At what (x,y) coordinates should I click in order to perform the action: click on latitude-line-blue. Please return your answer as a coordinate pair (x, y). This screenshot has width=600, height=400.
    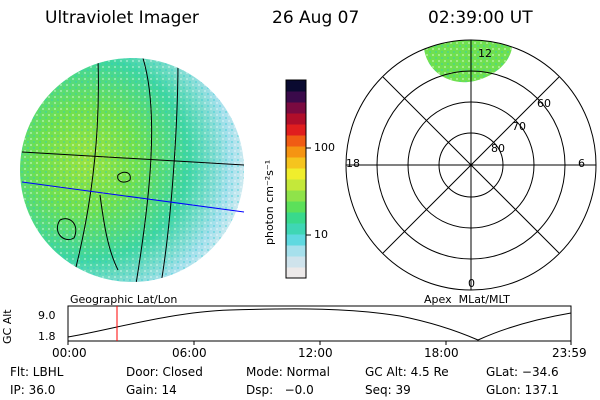
    Looking at the image, I should click on (133, 197).